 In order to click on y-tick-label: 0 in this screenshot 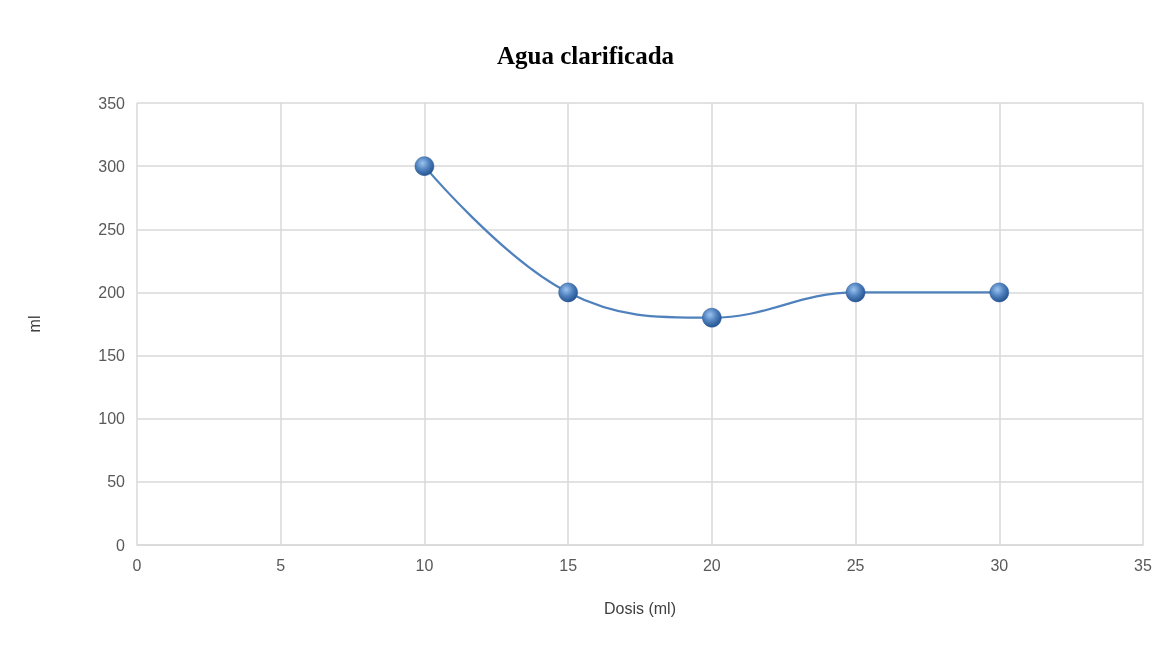, I will do `click(121, 545)`.